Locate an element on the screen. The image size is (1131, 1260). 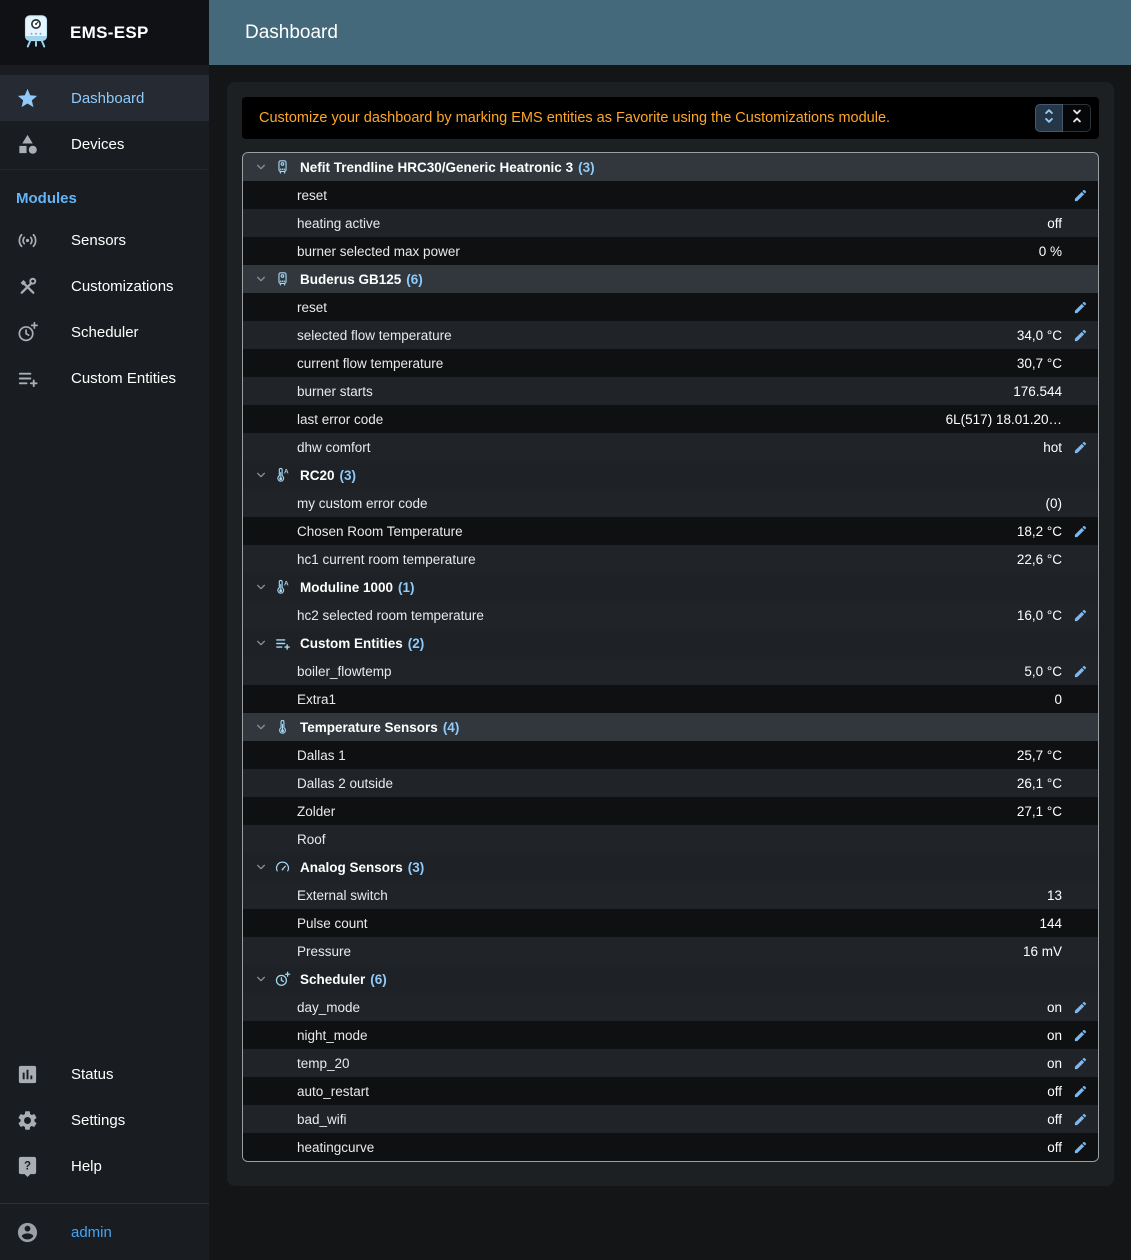
device-group-row-rc20: A RC20 (3) is located at coordinates (670, 475).